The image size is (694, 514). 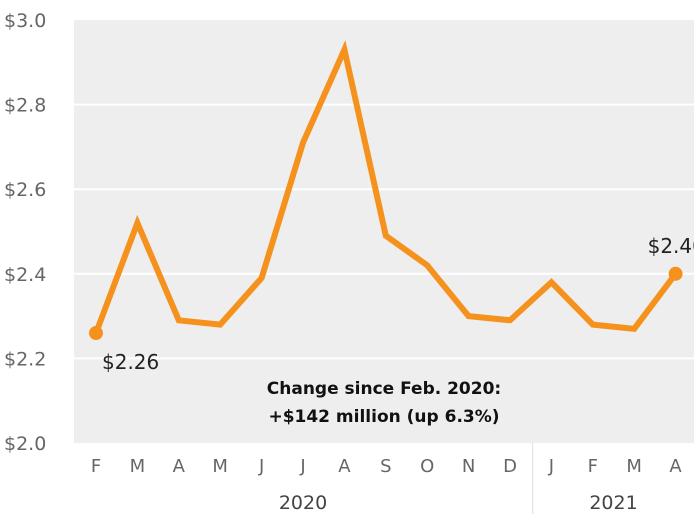 I want to click on x-tick-label: O, so click(x=427, y=466).